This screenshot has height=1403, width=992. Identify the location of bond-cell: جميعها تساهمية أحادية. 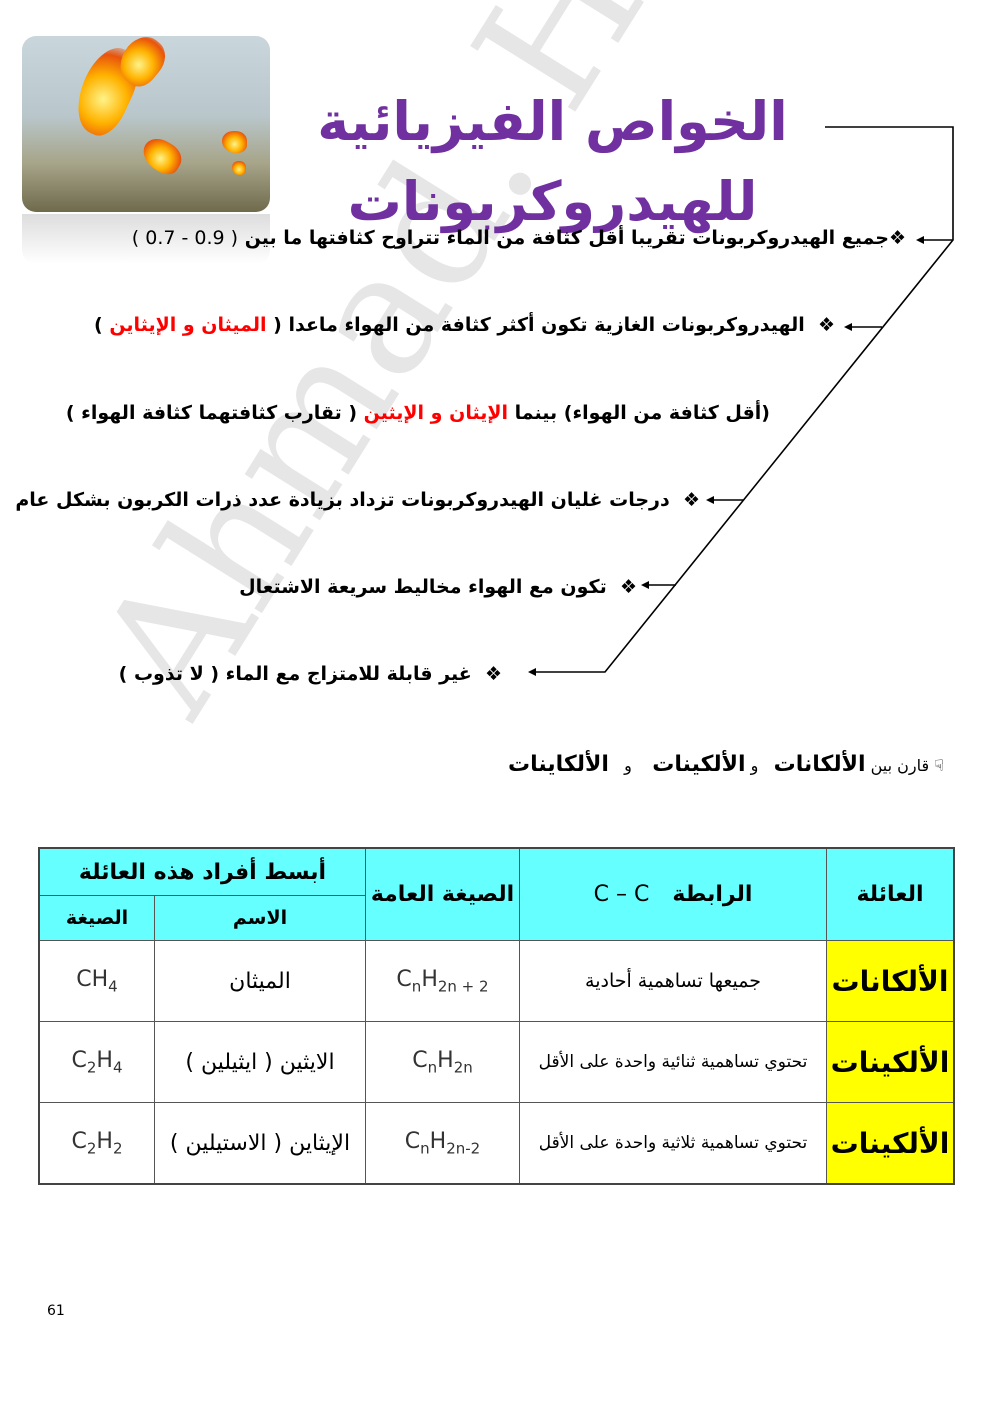
(673, 981).